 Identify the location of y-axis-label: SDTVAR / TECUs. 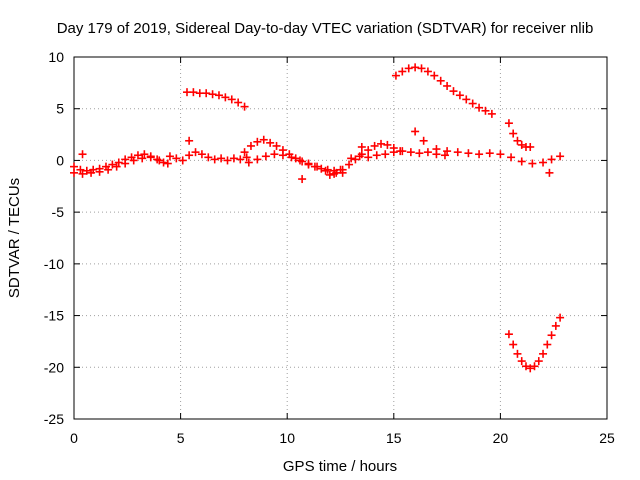
(14, 238).